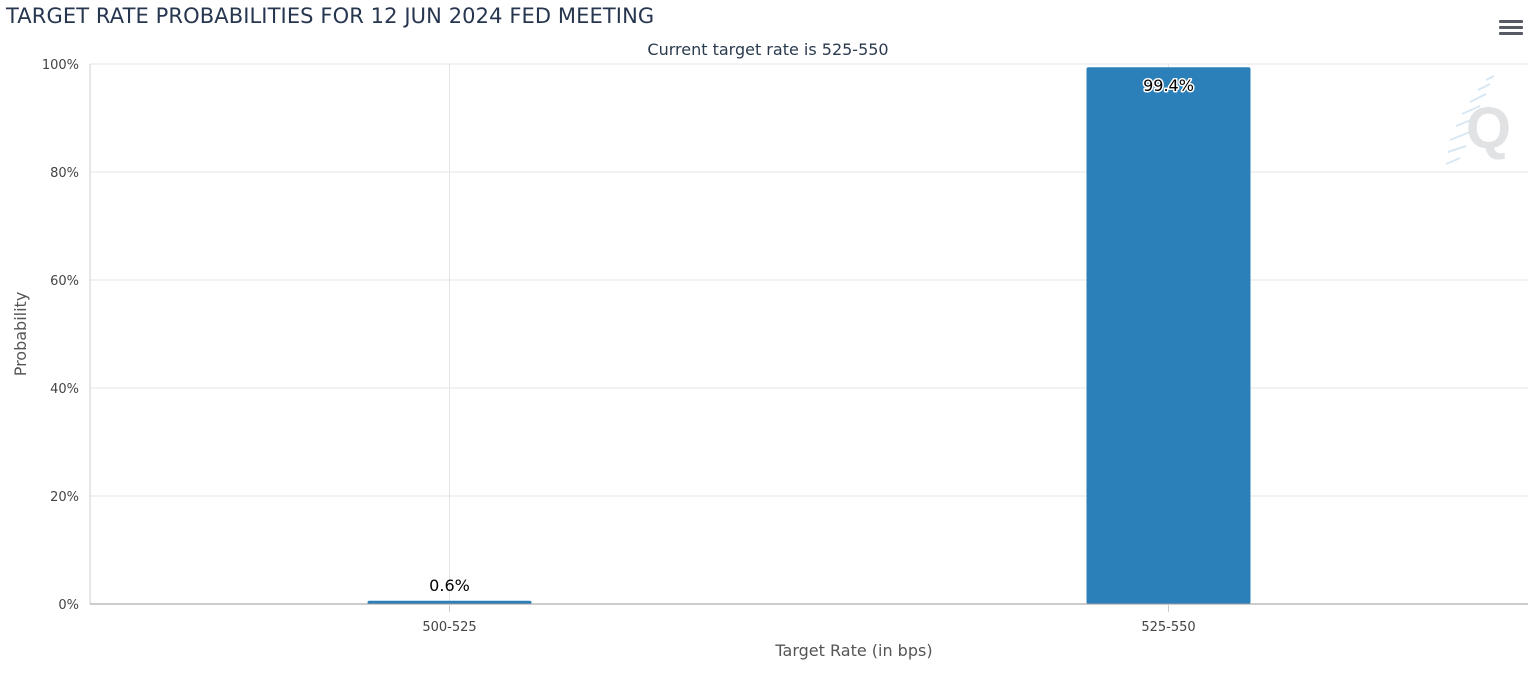 The image size is (1536, 676). What do you see at coordinates (64, 173) in the screenshot?
I see `y-tick-label: 80%` at bounding box center [64, 173].